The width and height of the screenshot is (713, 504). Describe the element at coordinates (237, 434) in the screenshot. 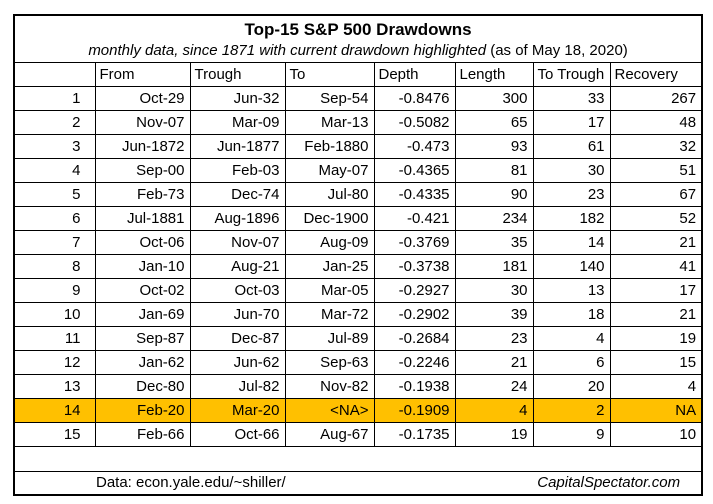

I see `cell-trough: Oct-66` at that location.